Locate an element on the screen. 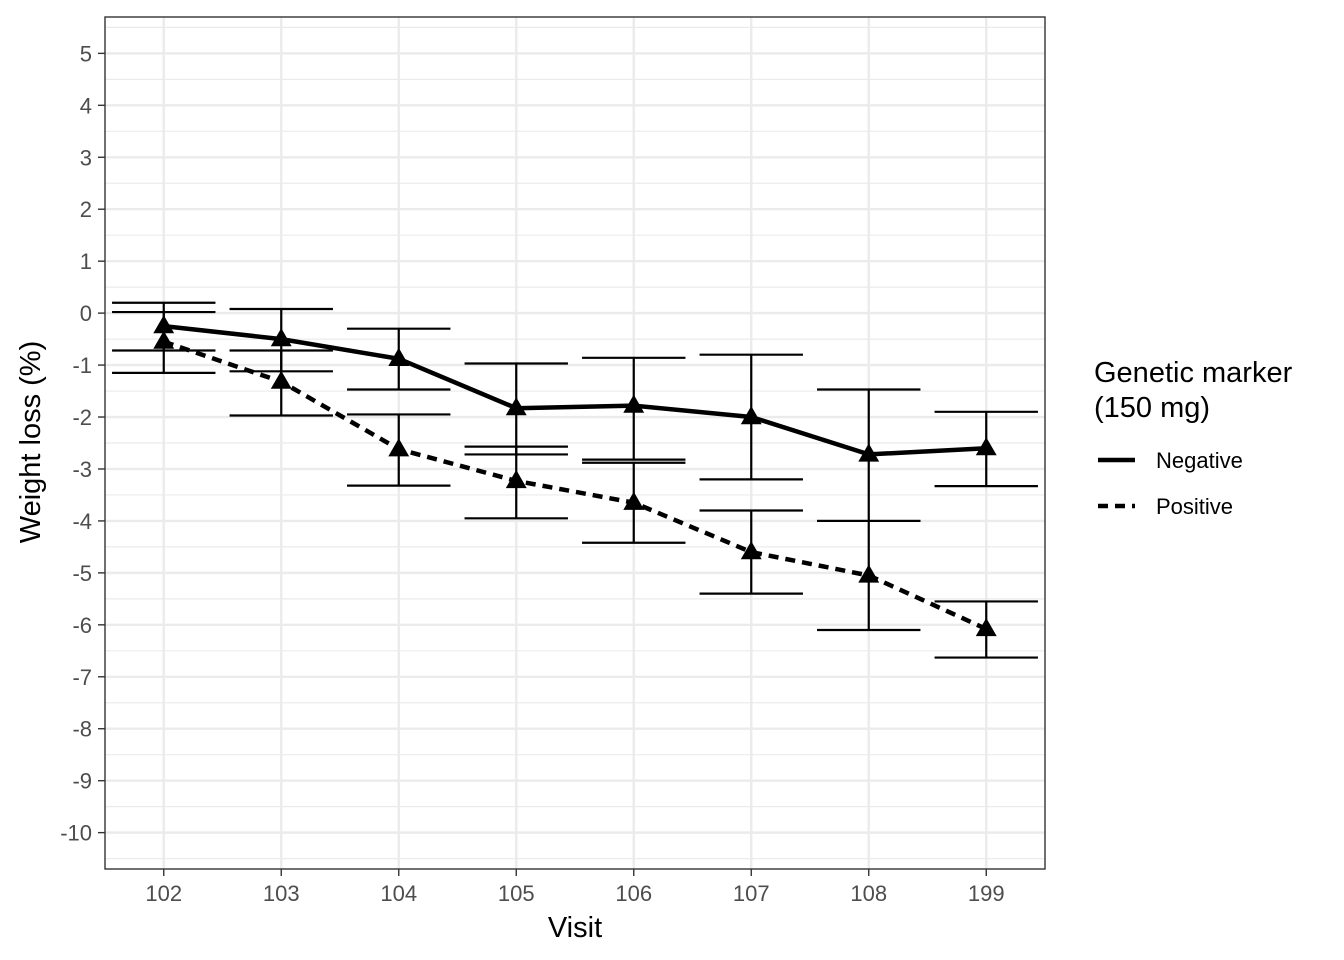  x-tick-label: 104 is located at coordinates (398, 893).